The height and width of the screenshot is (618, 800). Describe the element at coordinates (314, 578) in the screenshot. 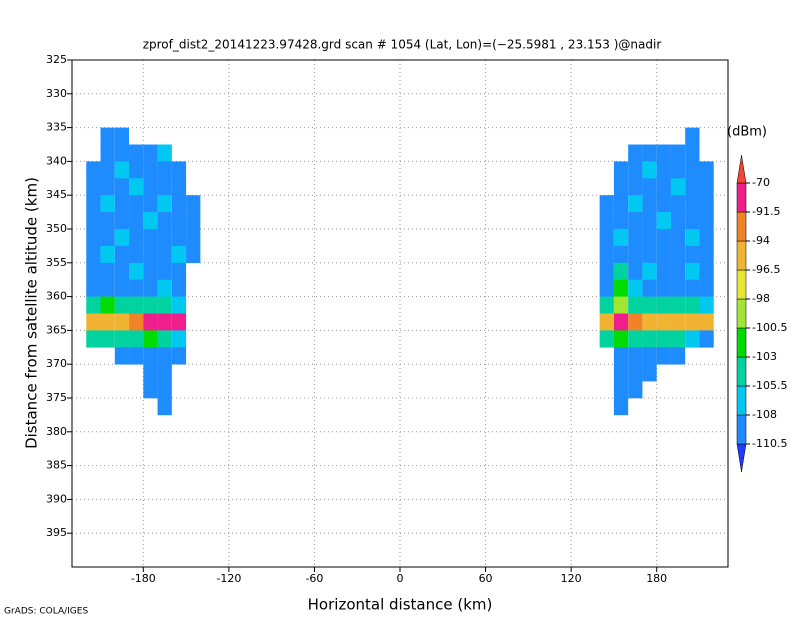

I see `x-tick-label: -60` at that location.